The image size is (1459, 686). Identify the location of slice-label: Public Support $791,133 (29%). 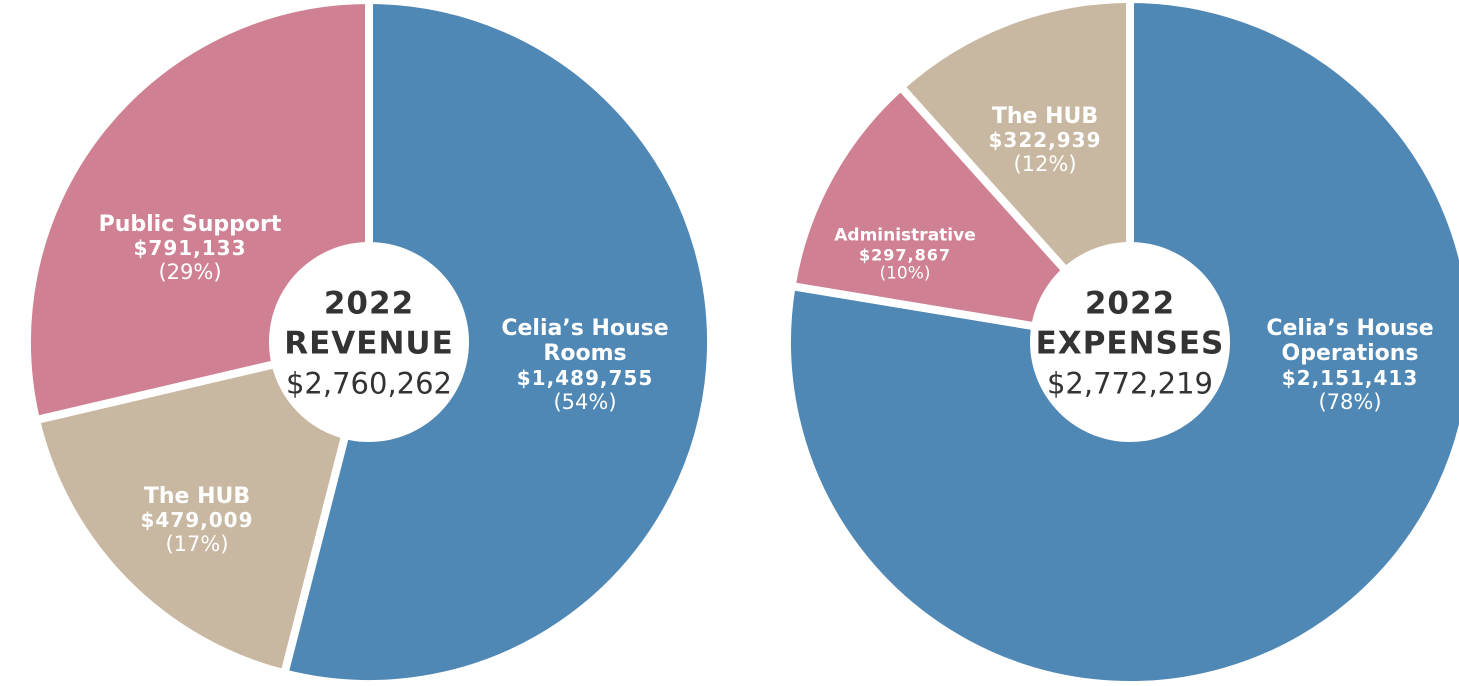
(190, 248).